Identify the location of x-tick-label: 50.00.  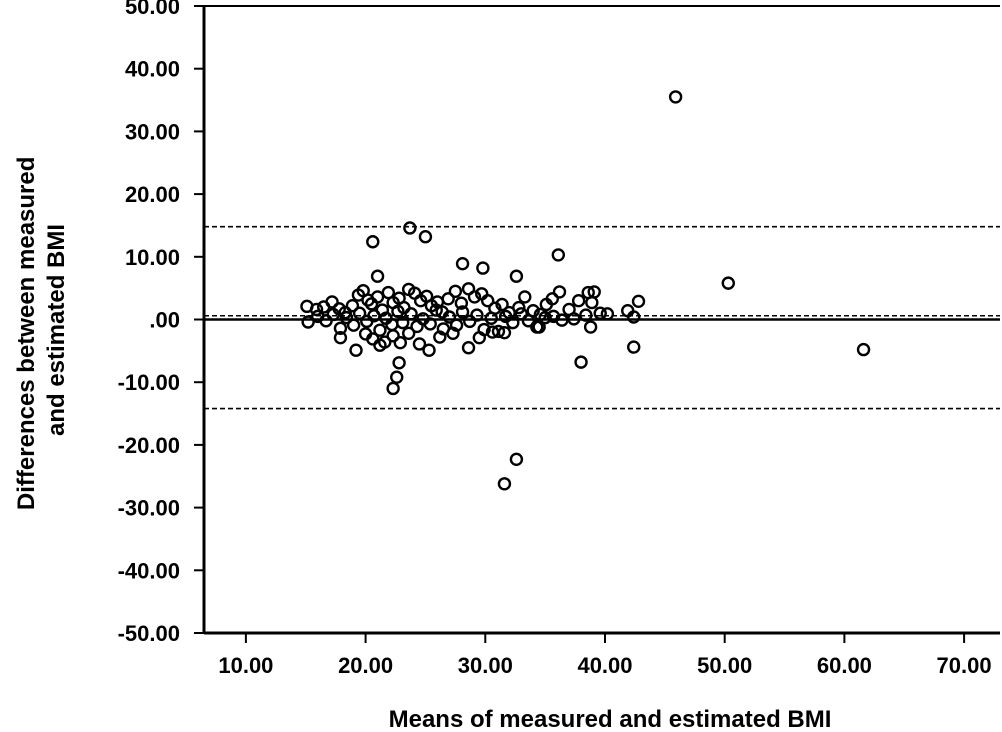
(724, 665).